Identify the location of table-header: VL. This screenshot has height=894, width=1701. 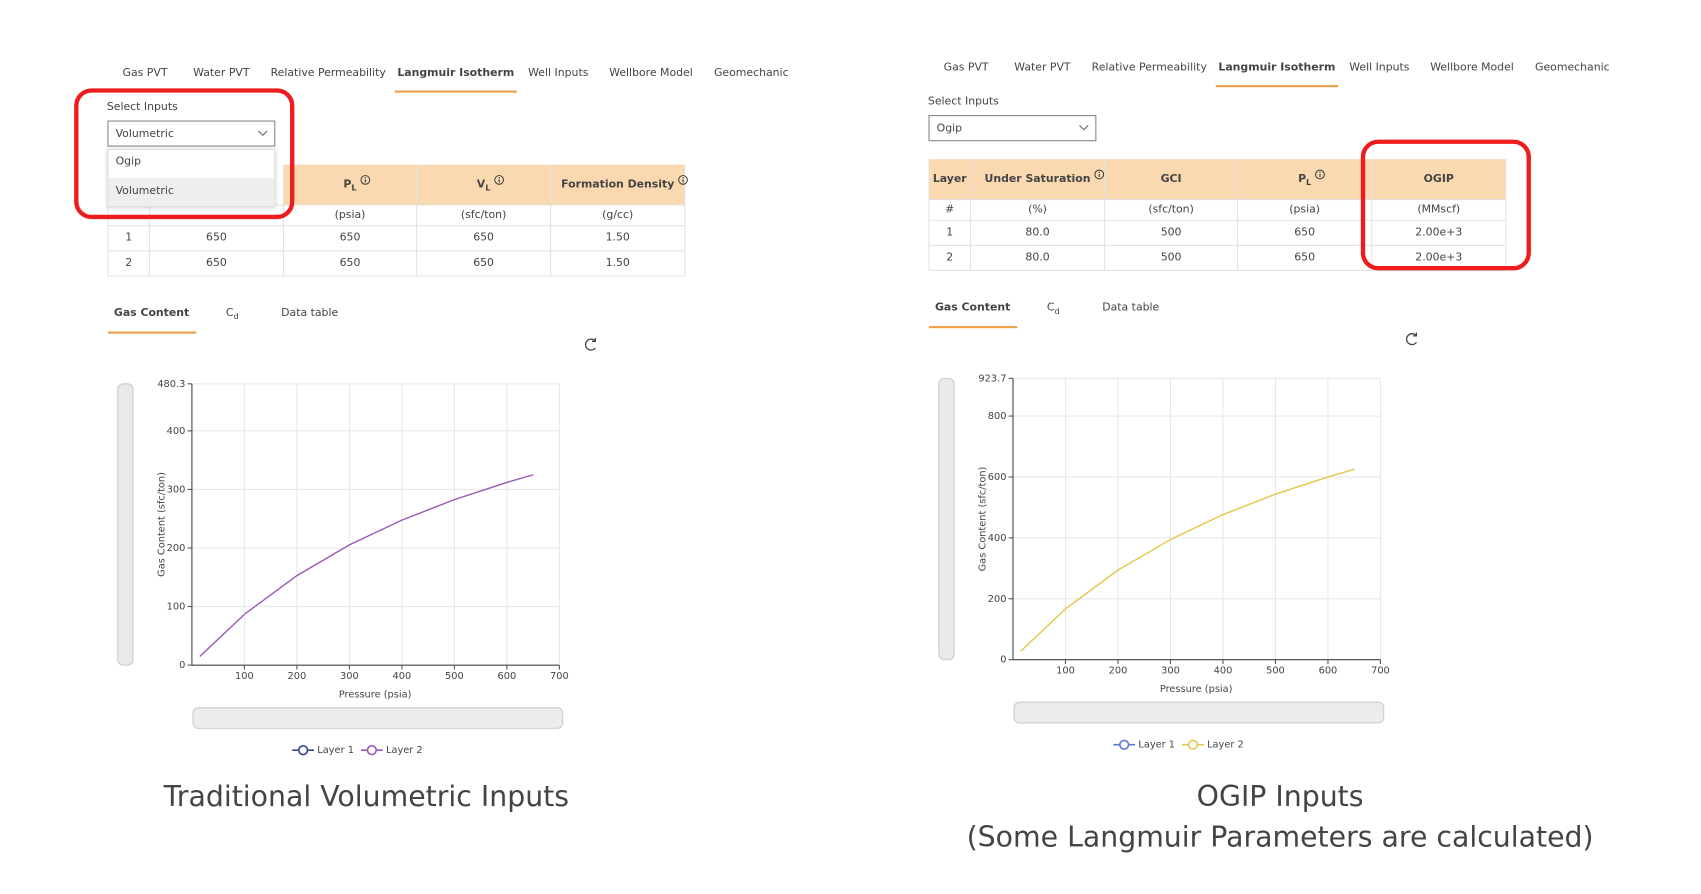
(484, 184).